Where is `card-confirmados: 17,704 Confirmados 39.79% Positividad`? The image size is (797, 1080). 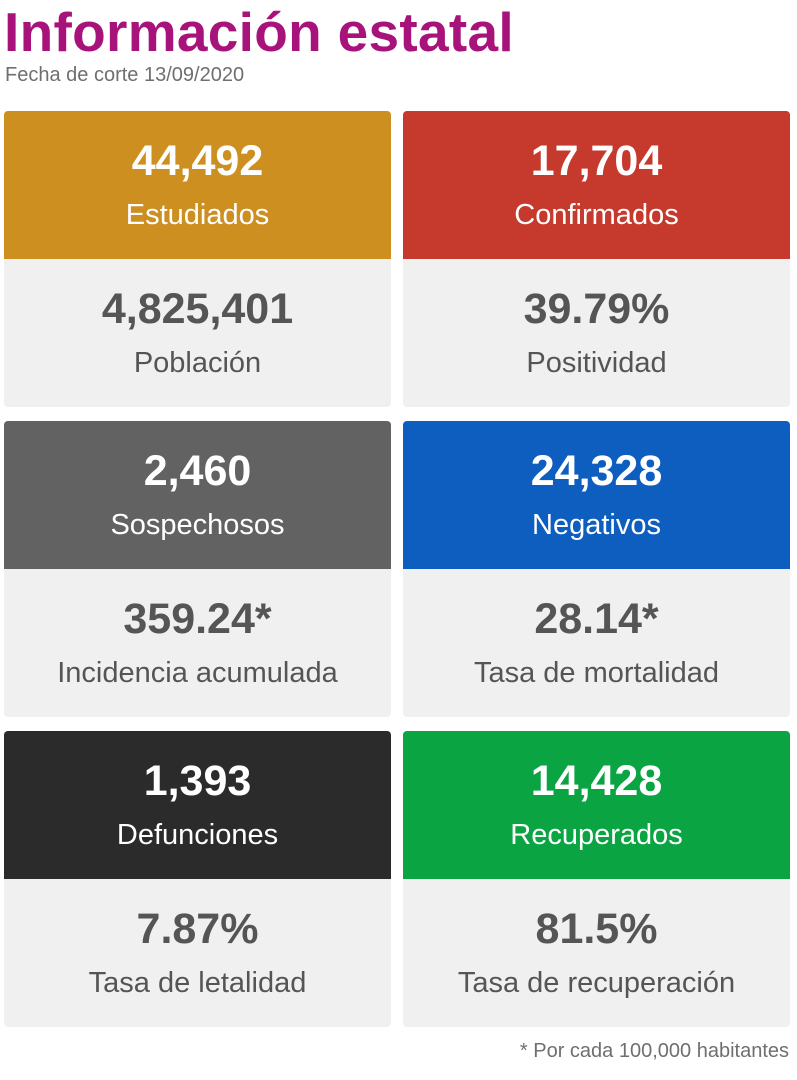 card-confirmados: 17,704 Confirmados 39.79% Positividad is located at coordinates (596, 259).